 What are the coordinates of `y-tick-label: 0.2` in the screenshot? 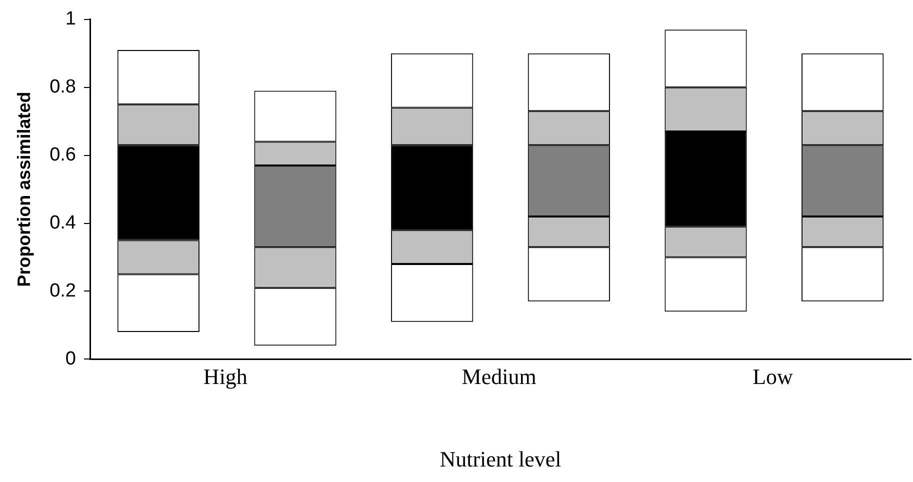 It's located at (63, 291).